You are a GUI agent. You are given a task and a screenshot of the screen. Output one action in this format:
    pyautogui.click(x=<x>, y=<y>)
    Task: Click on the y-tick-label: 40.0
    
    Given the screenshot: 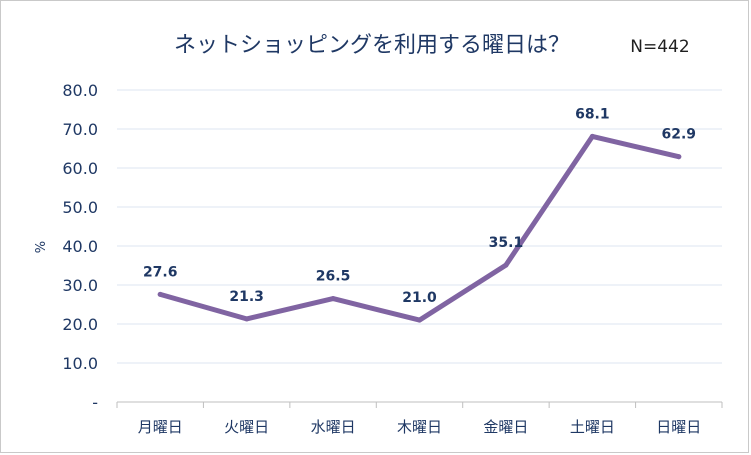 What is the action you would take?
    pyautogui.click(x=80, y=246)
    